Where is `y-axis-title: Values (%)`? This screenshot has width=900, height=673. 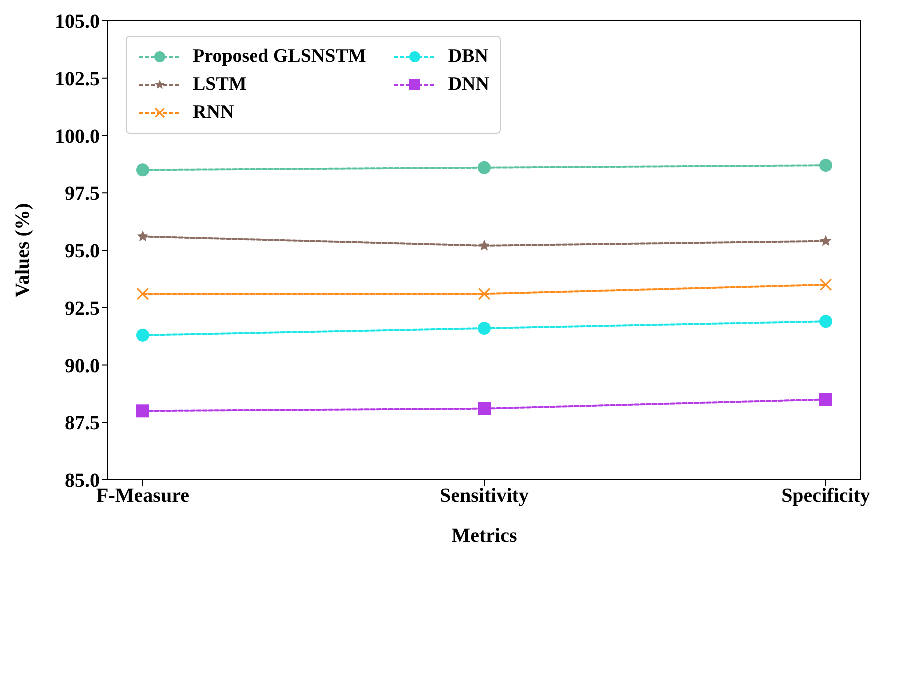 y-axis-title: Values (%) is located at coordinates (23, 250).